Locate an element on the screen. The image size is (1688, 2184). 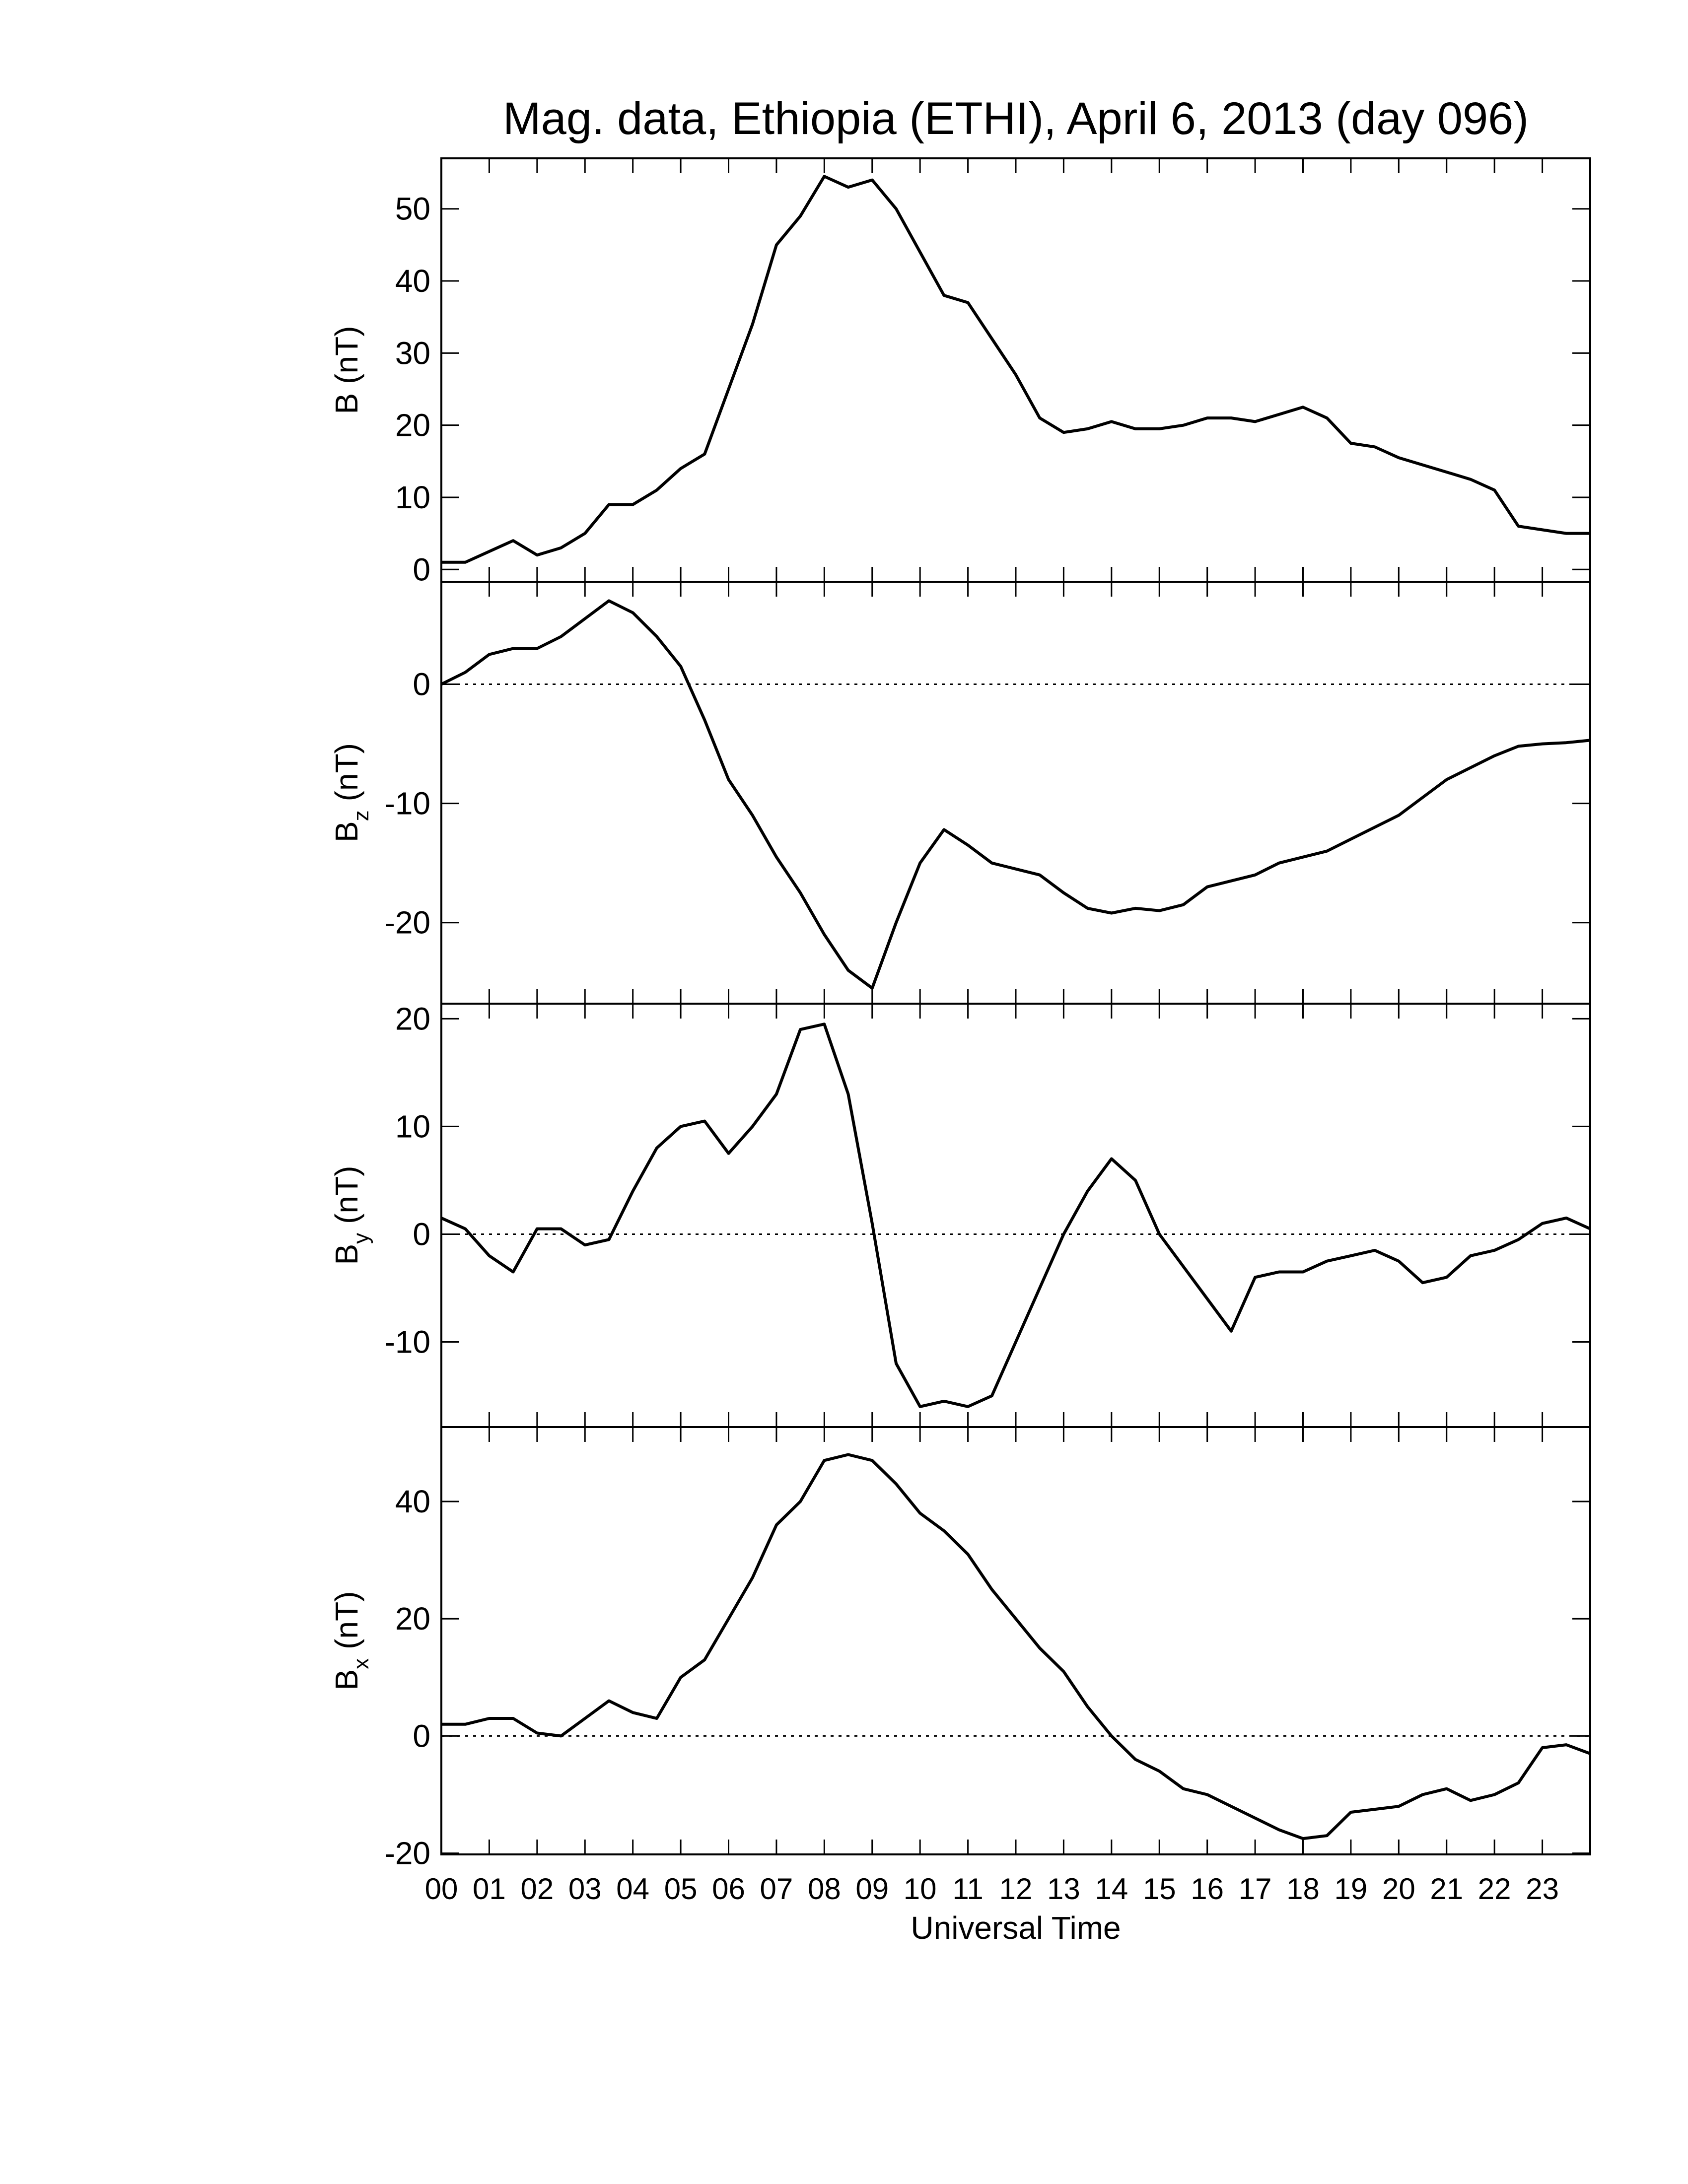
y-label-sub: z is located at coordinates (361, 815).